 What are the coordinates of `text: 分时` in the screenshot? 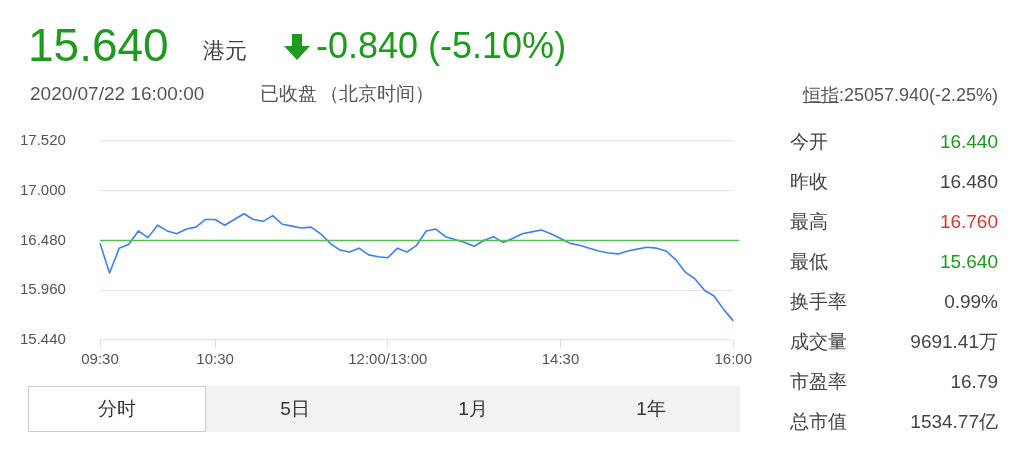 It's located at (117, 409).